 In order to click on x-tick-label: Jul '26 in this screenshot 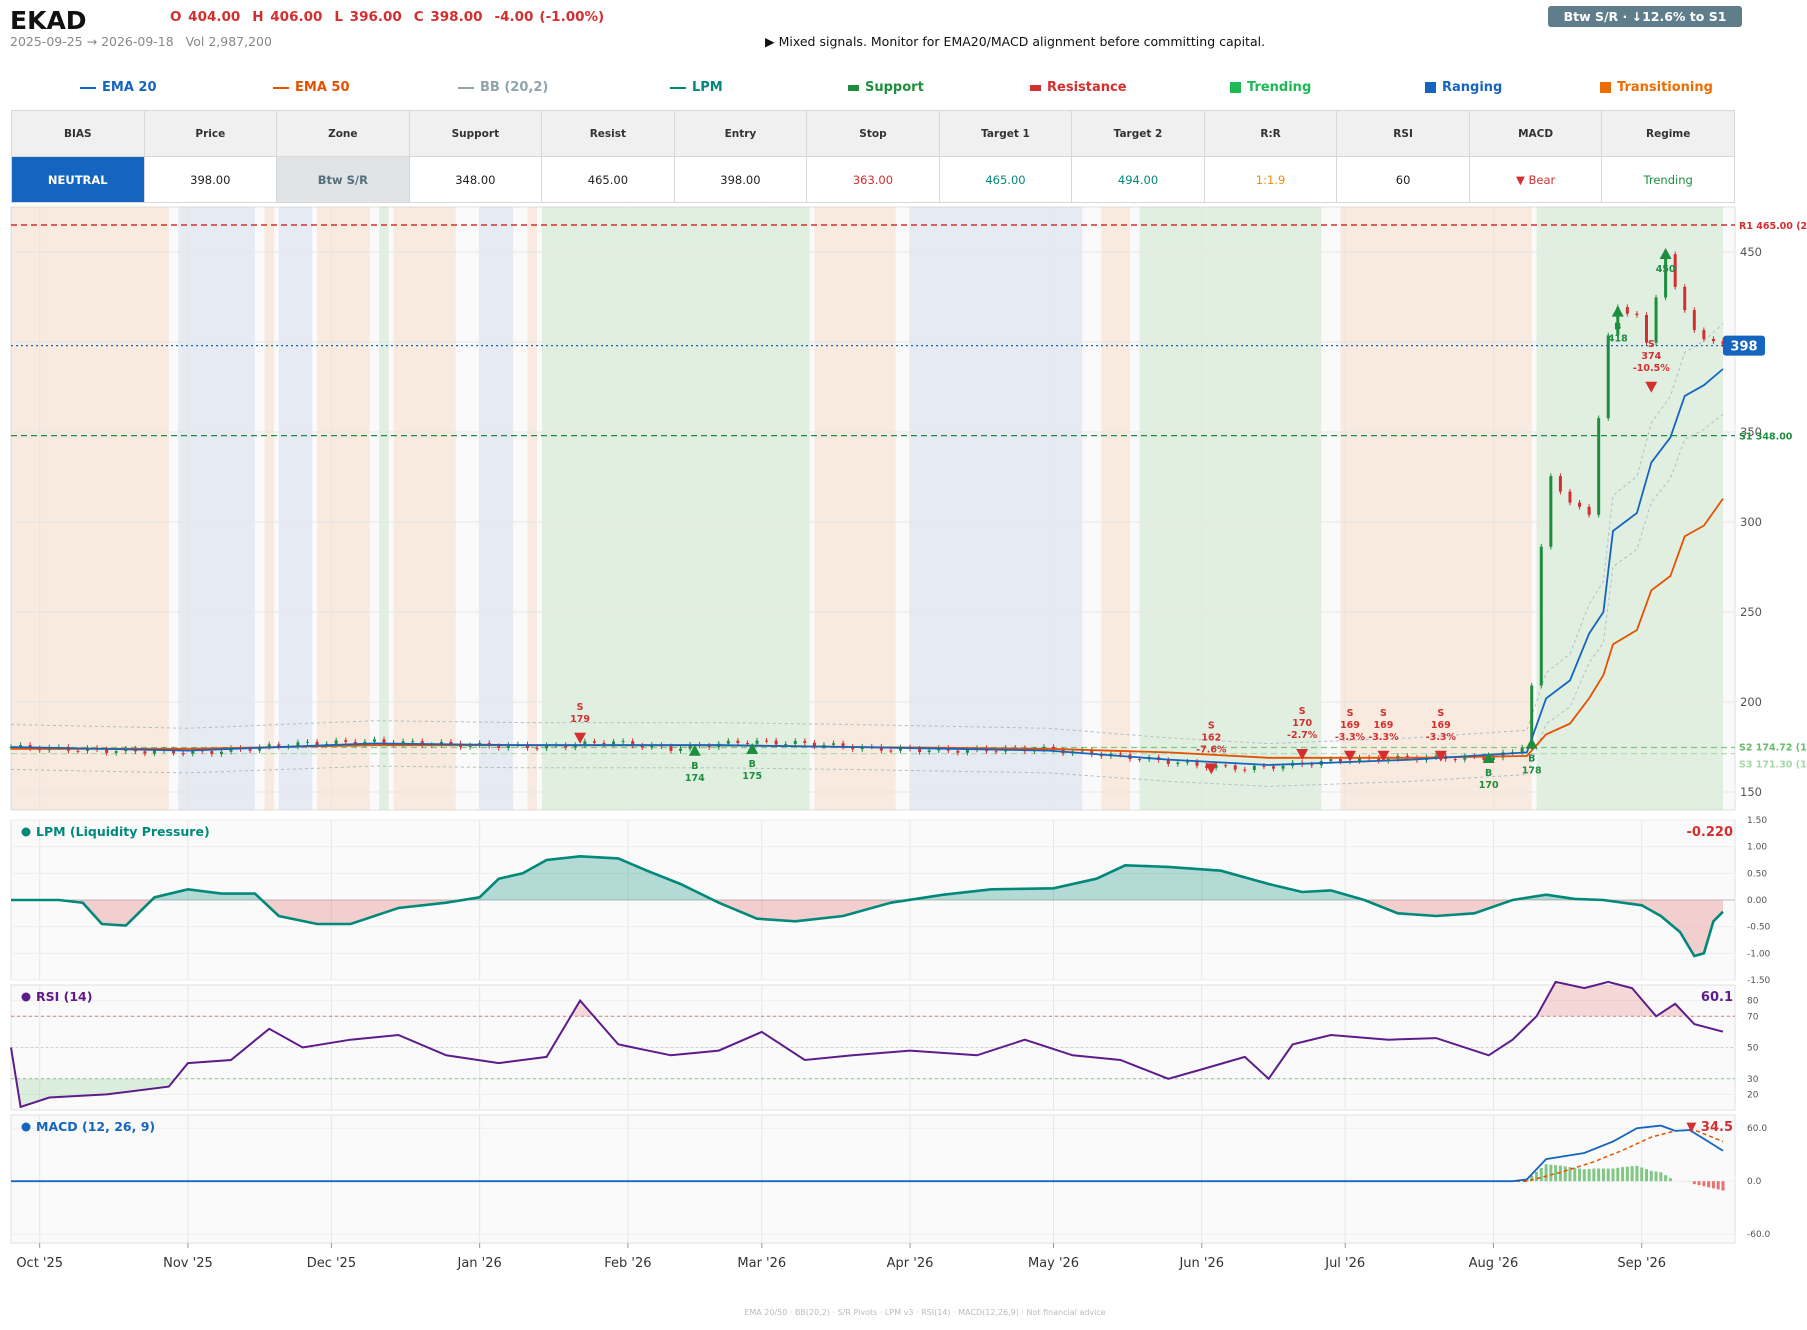, I will do `click(1344, 1263)`.